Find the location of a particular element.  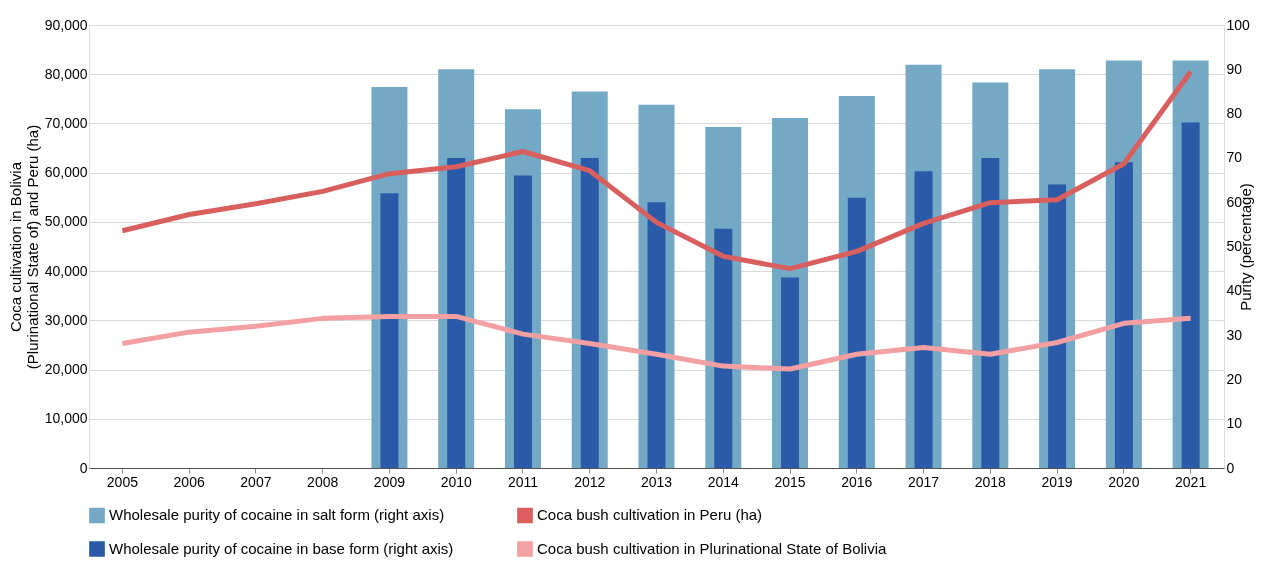

x-tick-label: 2017 is located at coordinates (923, 481).